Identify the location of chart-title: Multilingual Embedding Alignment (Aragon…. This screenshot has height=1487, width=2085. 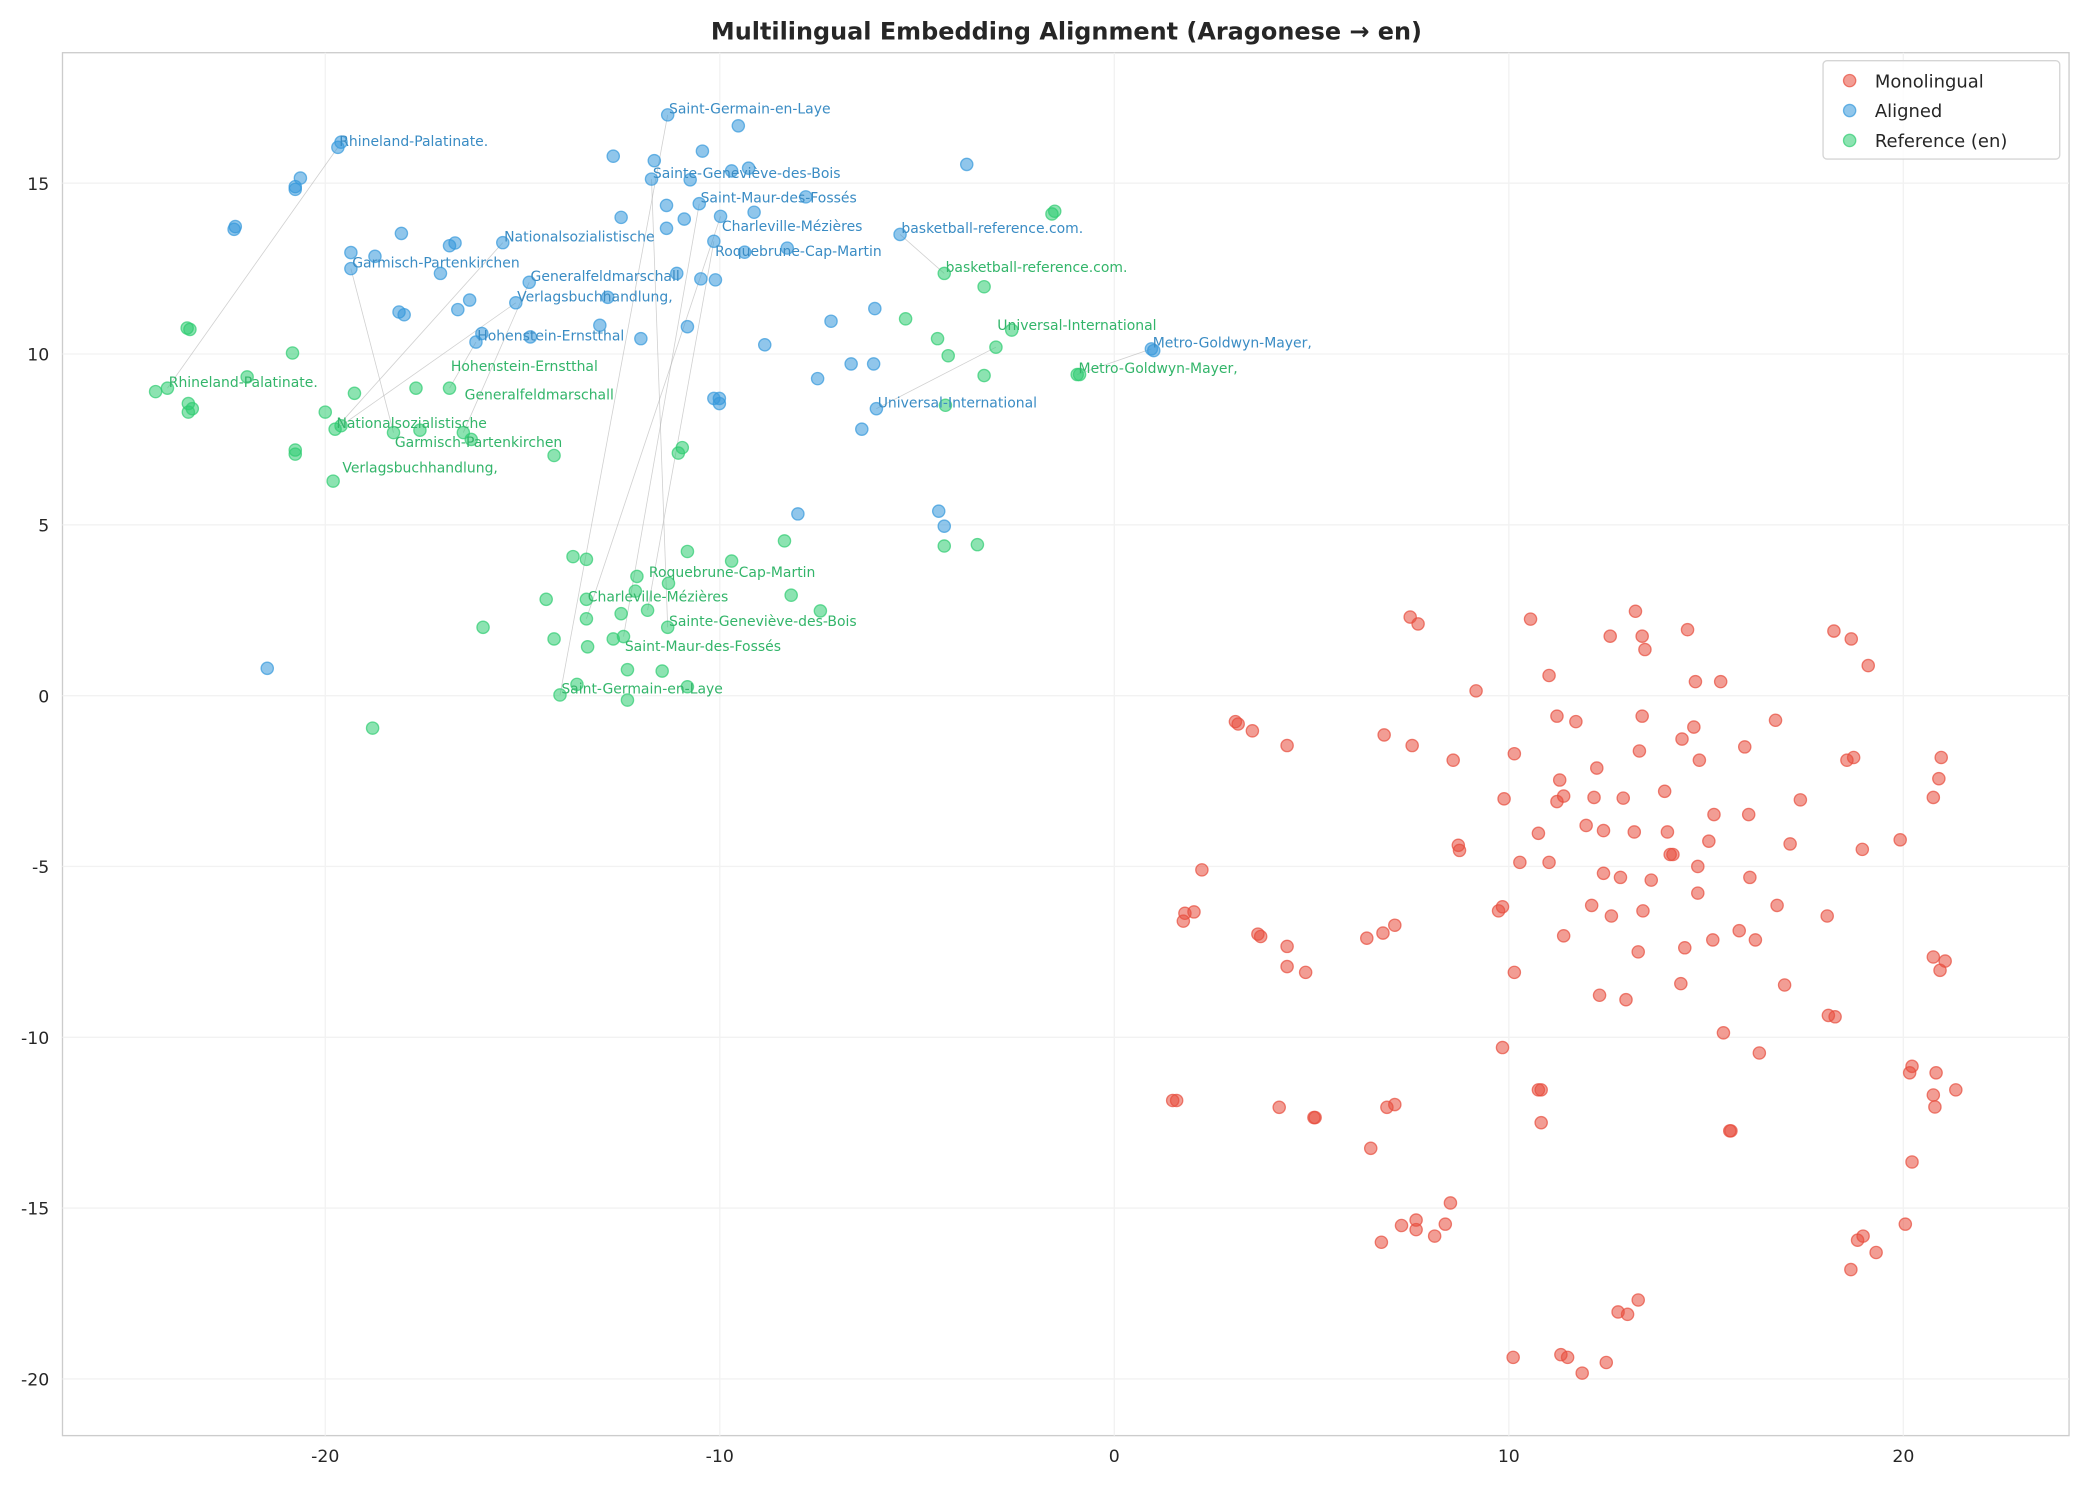
(1066, 31).